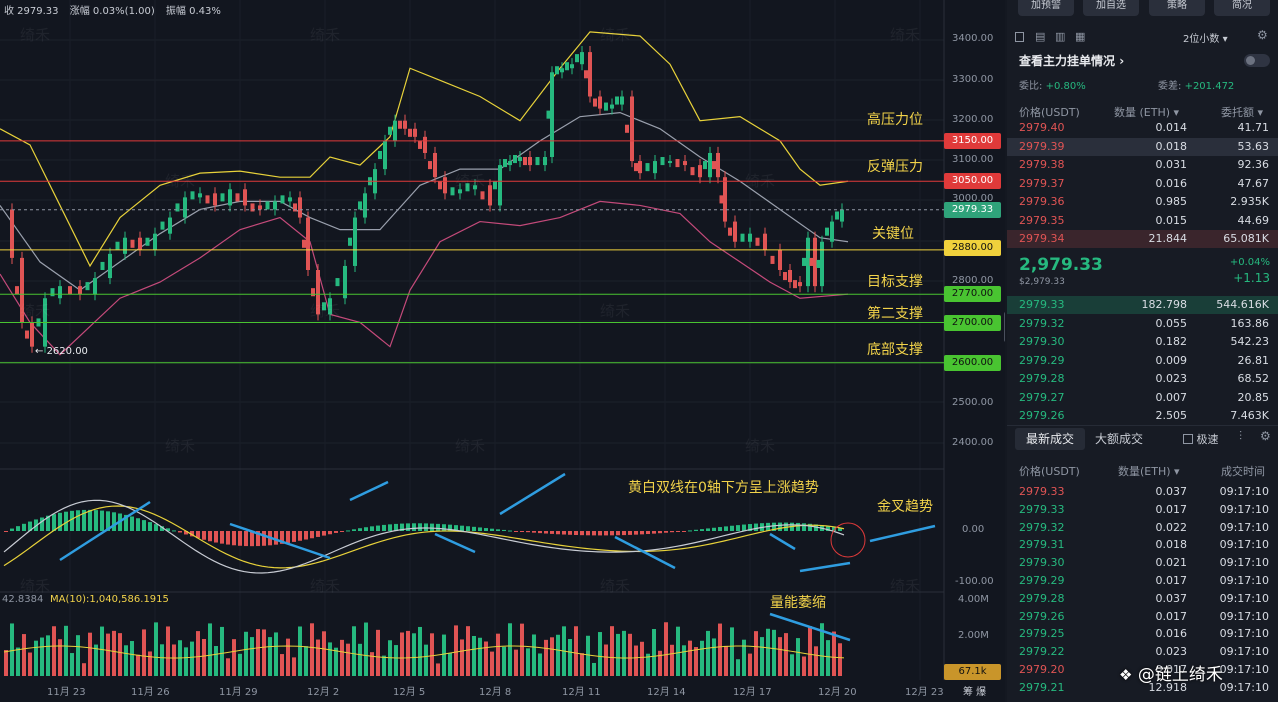 Image resolution: width=1278 pixels, height=702 pixels. I want to click on book-row: 2979.28 0.037 09:17:10, so click(1142, 599).